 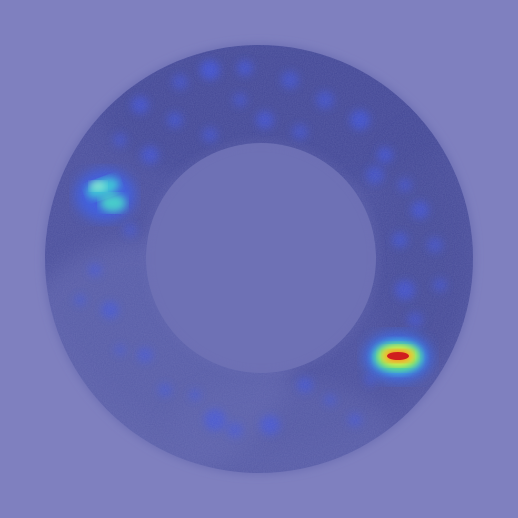 What do you see at coordinates (105, 195) in the screenshot?
I see `left-hotspot` at bounding box center [105, 195].